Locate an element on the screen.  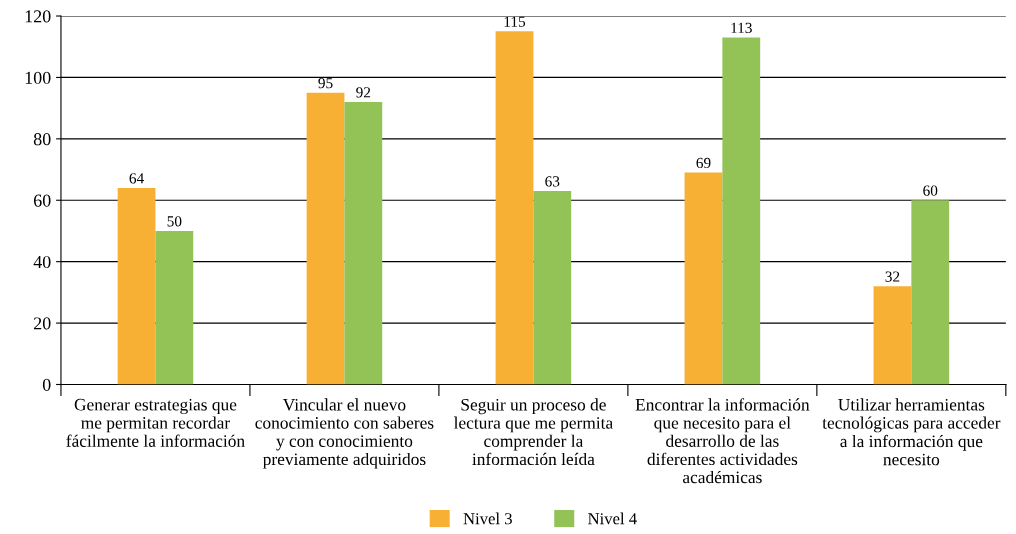
data-label: 95 is located at coordinates (325, 83).